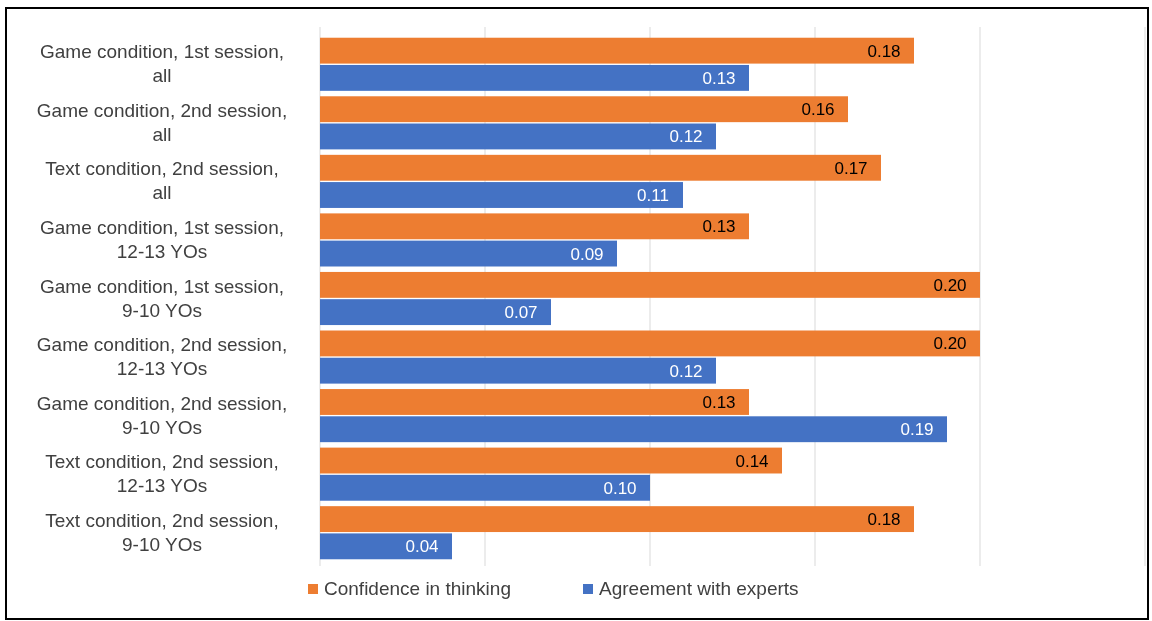  What do you see at coordinates (917, 430) in the screenshot?
I see `data-label: 0.19` at bounding box center [917, 430].